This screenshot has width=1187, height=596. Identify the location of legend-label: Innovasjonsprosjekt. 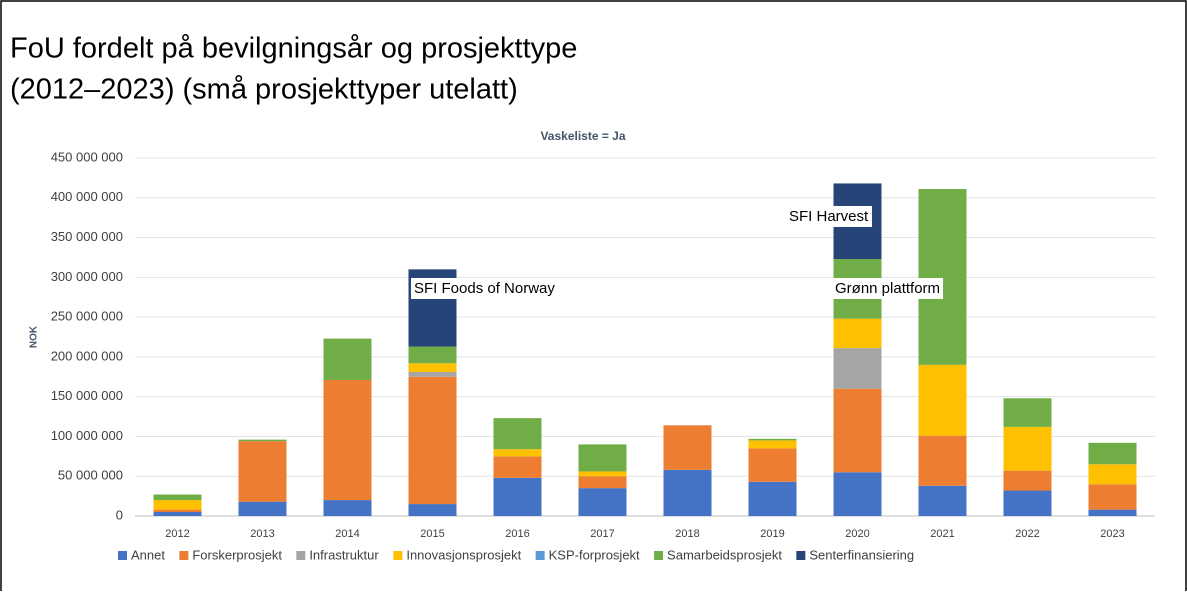
(463, 554).